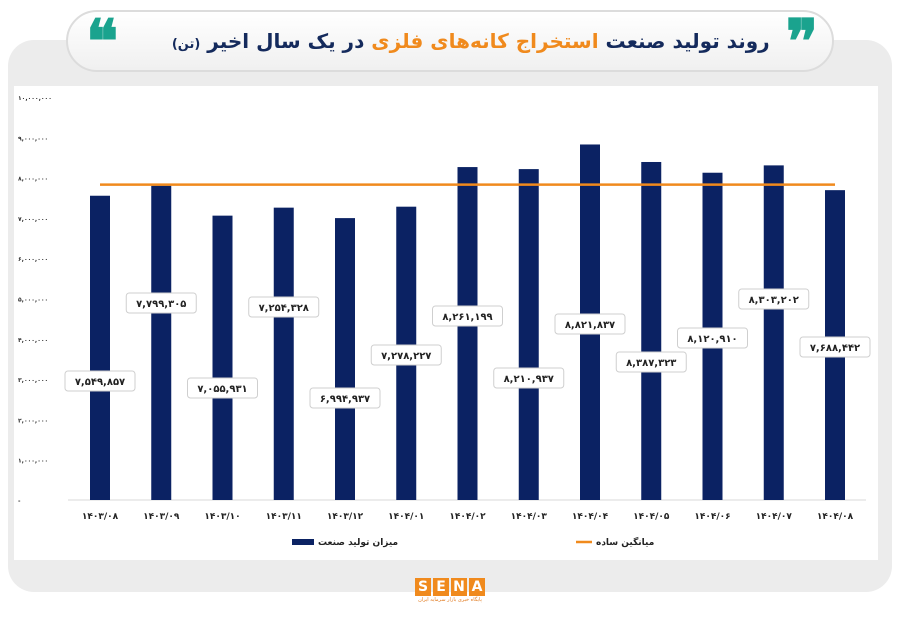 The image size is (900, 623). Describe the element at coordinates (35, 98) in the screenshot. I see `y-tick-label: ۱۰,۰۰۰,۰۰۰` at that location.